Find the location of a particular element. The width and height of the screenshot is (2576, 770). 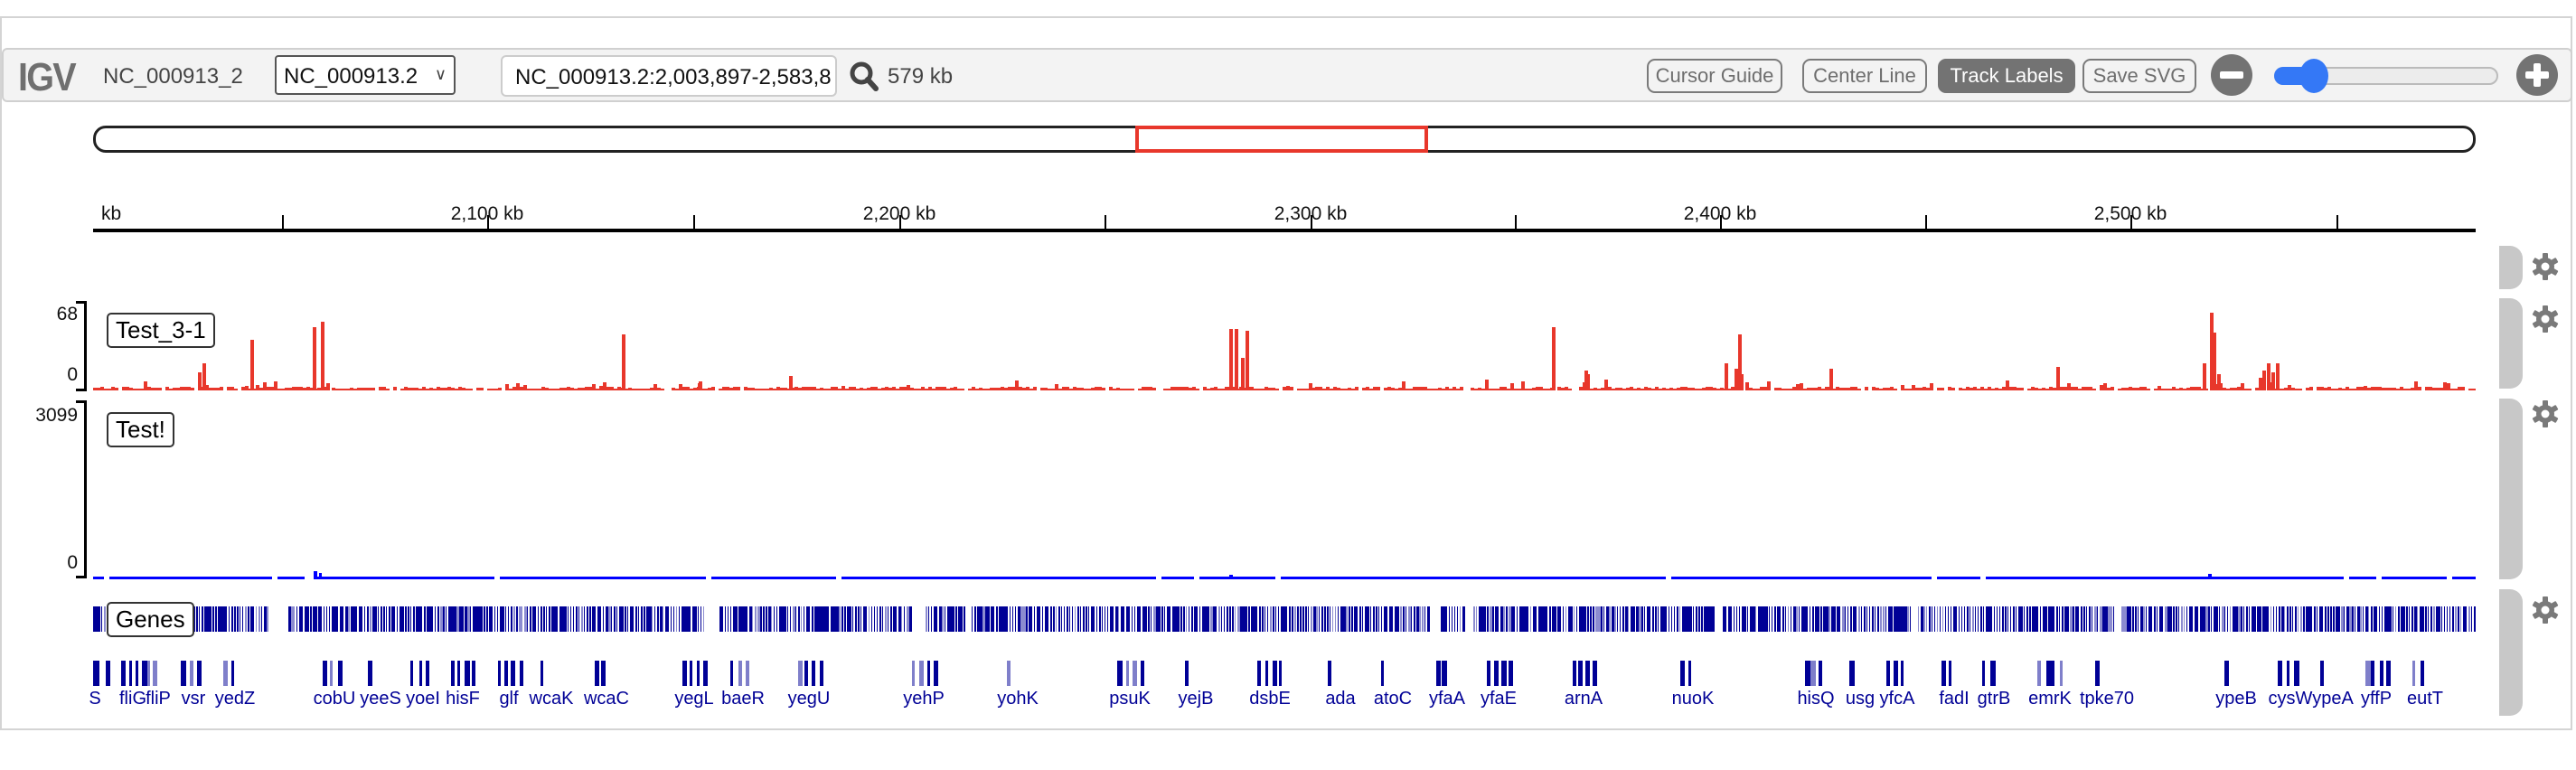

gene-label: usg is located at coordinates (1860, 699).